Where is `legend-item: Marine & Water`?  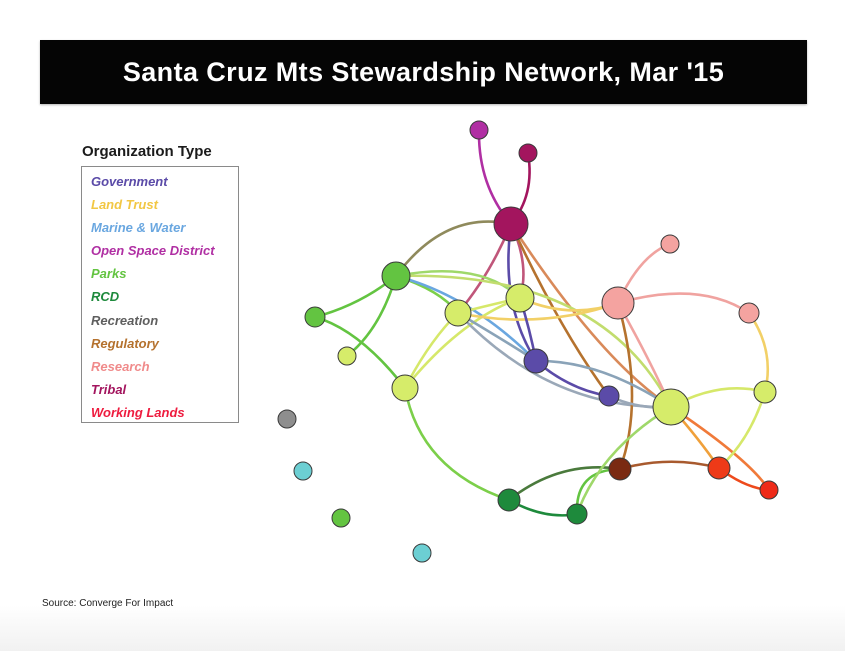
legend-item: Marine & Water is located at coordinates (138, 228).